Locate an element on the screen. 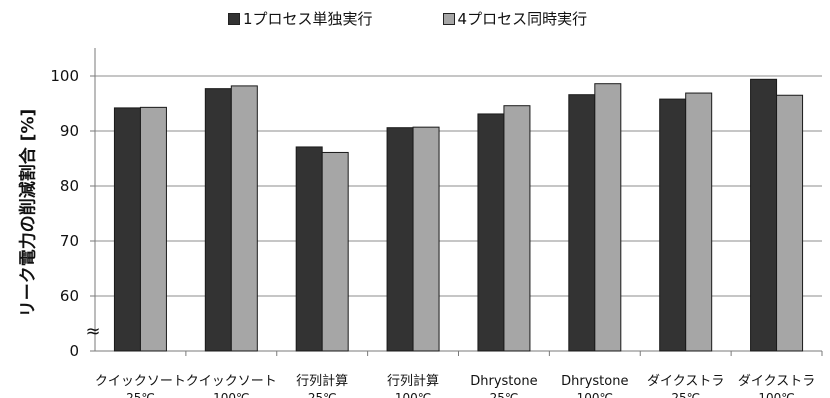 This screenshot has height=398, width=830. chart-legend: 1プロセス単独実行 4プロセス同時実行 is located at coordinates (407, 18).